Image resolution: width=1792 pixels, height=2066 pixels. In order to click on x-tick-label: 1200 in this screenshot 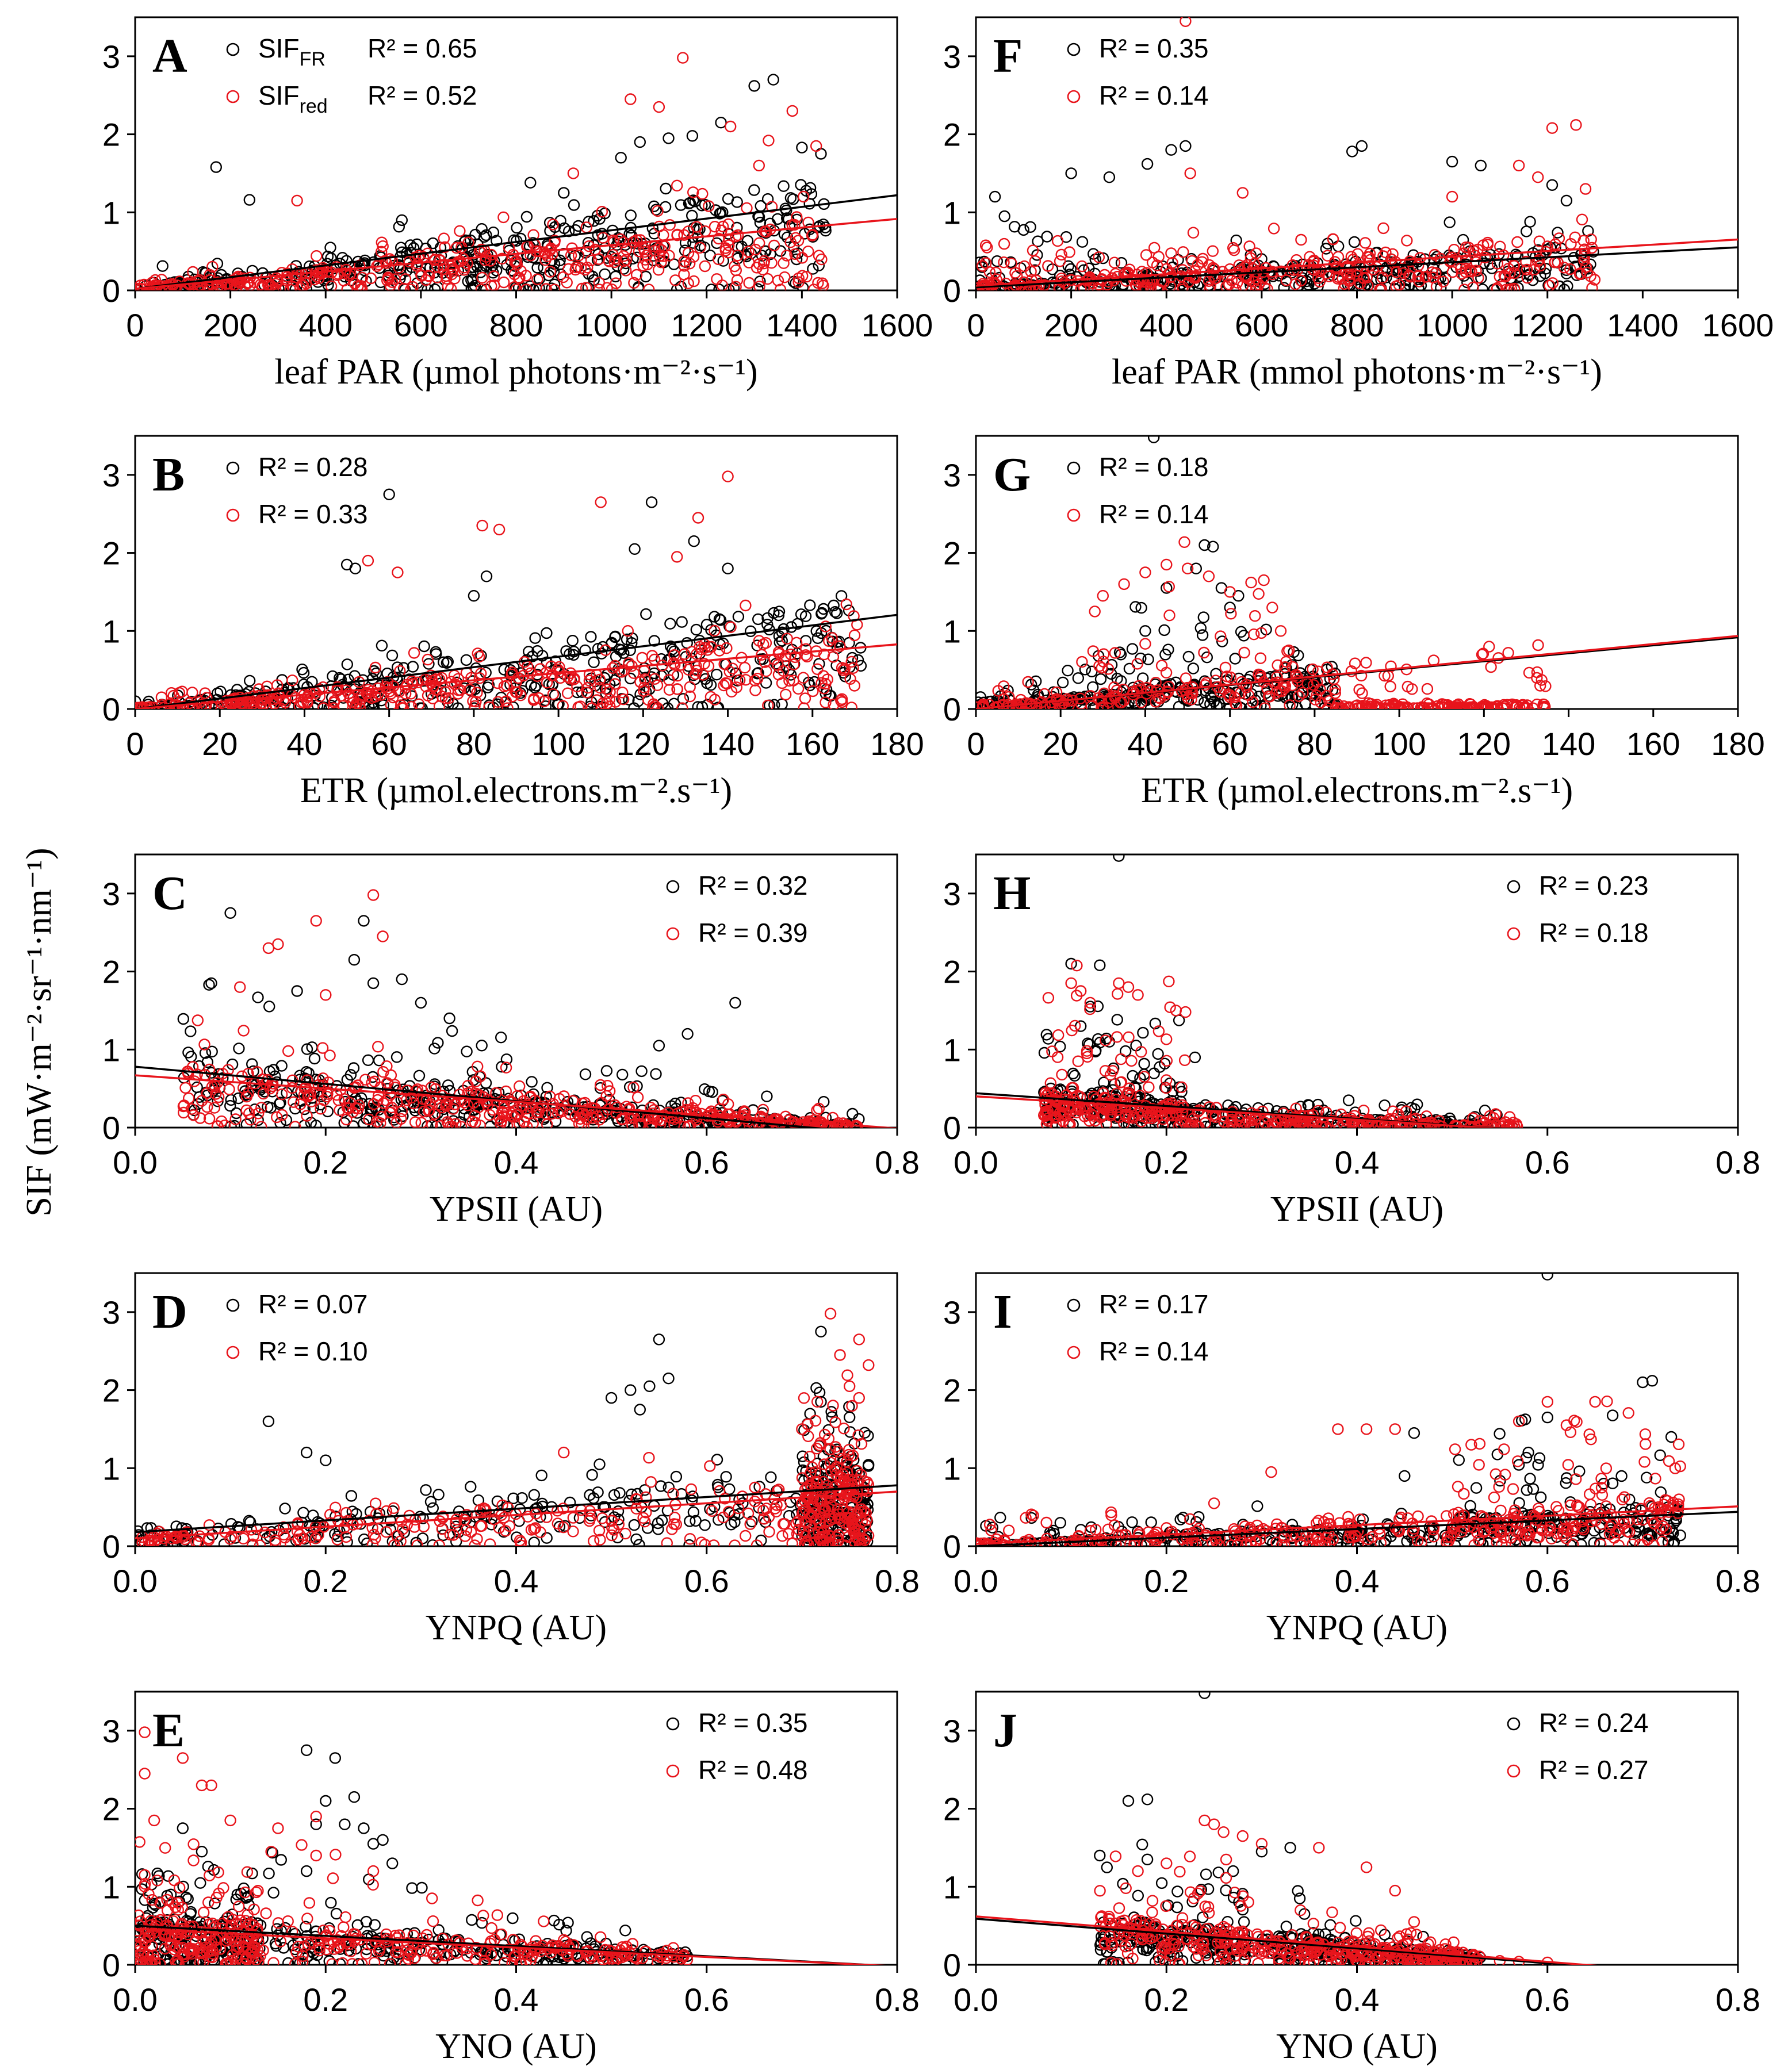, I will do `click(1547, 325)`.